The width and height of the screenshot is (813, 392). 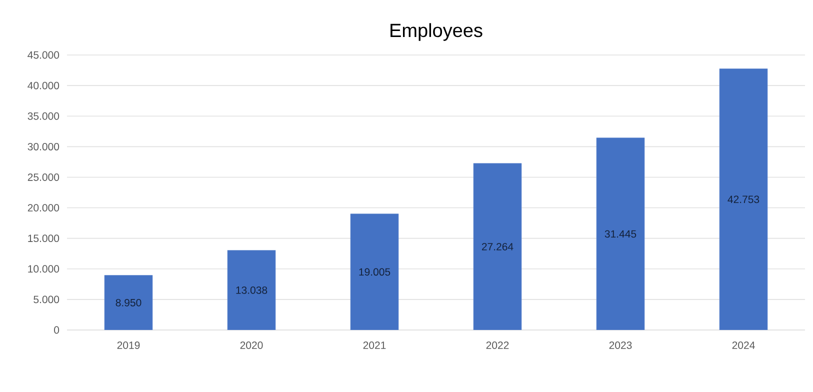 I want to click on data-label: 19.005, so click(x=374, y=272).